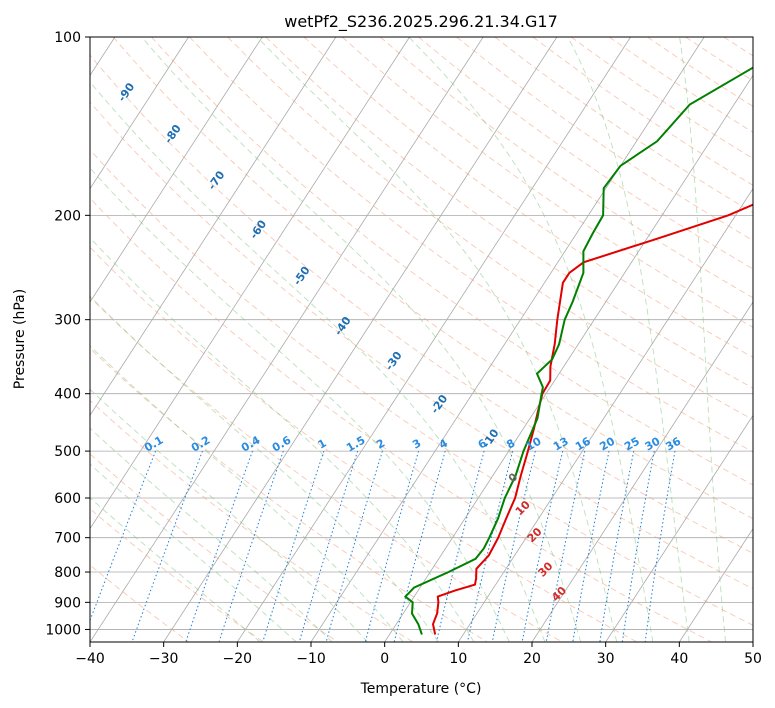  Describe the element at coordinates (67, 216) in the screenshot. I see `y-tick-label: 200` at that location.